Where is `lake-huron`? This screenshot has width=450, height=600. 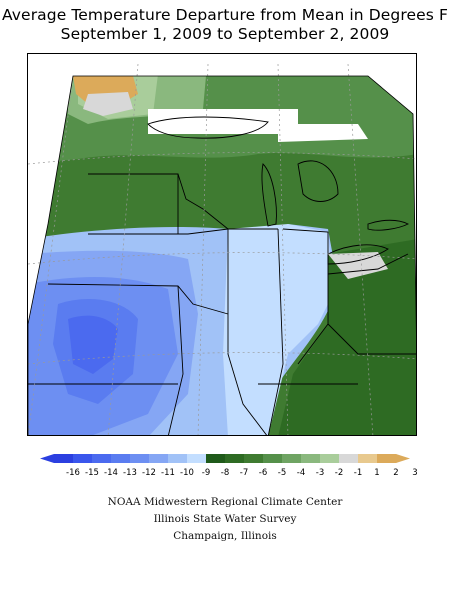 lake-huron is located at coordinates (318, 181).